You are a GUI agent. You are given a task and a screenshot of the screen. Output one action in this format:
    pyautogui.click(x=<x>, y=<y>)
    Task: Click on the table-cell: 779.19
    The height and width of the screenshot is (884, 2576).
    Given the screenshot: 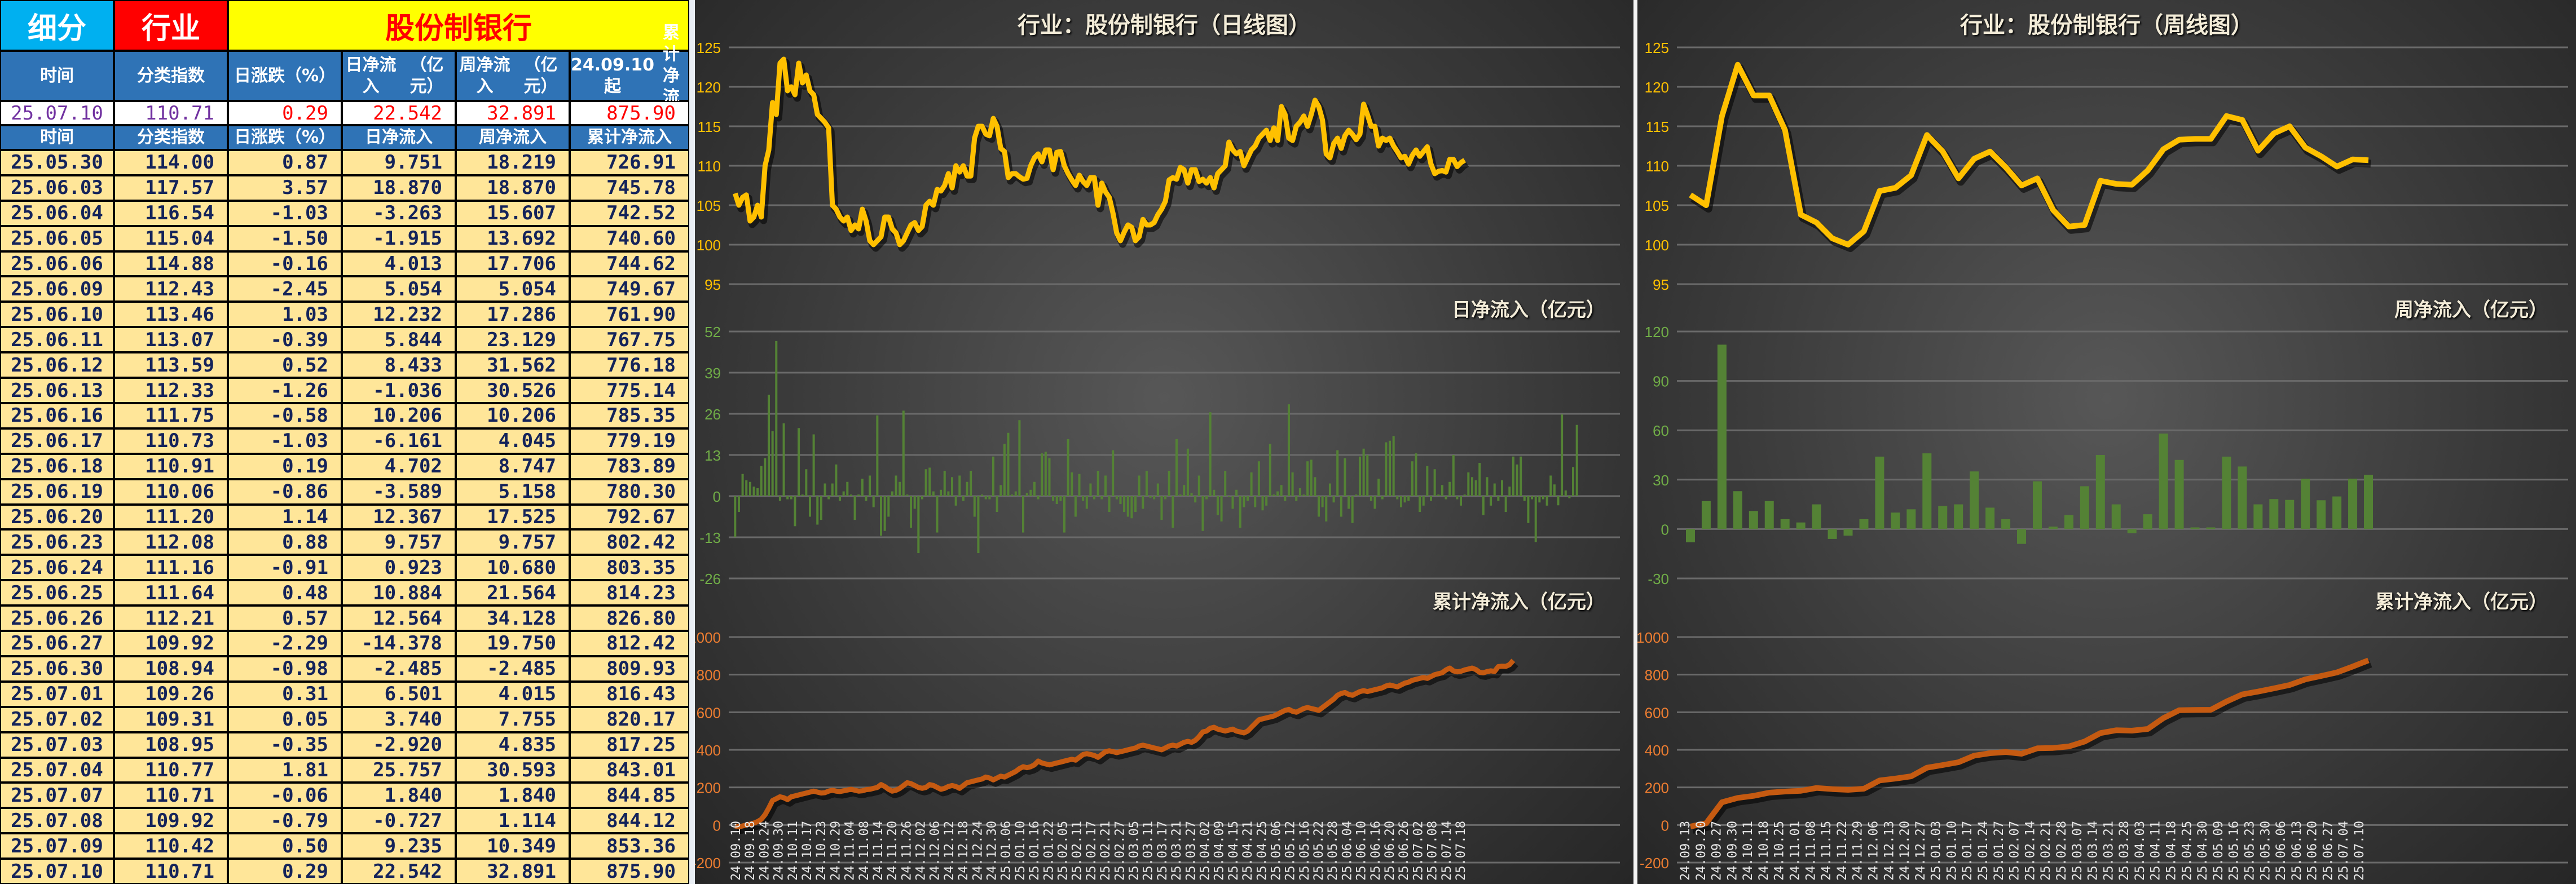 What is the action you would take?
    pyautogui.click(x=629, y=441)
    